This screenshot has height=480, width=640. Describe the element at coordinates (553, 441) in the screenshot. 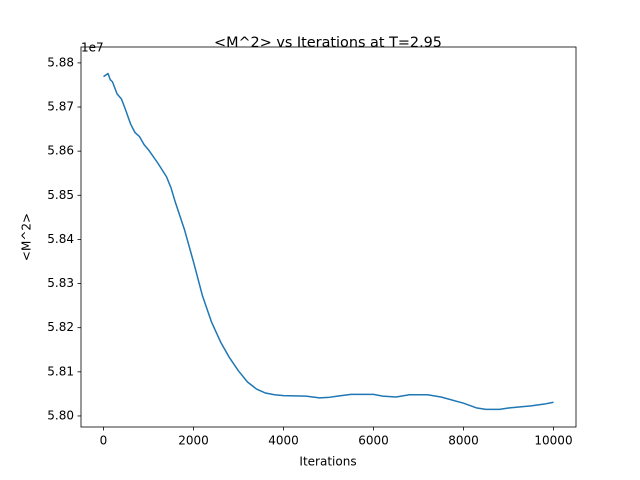

I see `x-tick-label: 10000` at that location.